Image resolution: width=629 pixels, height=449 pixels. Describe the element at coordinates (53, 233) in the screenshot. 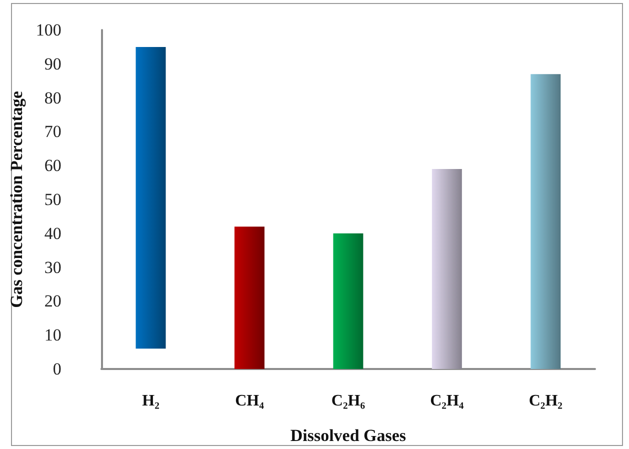

I see `y-tick-label: 40` at that location.